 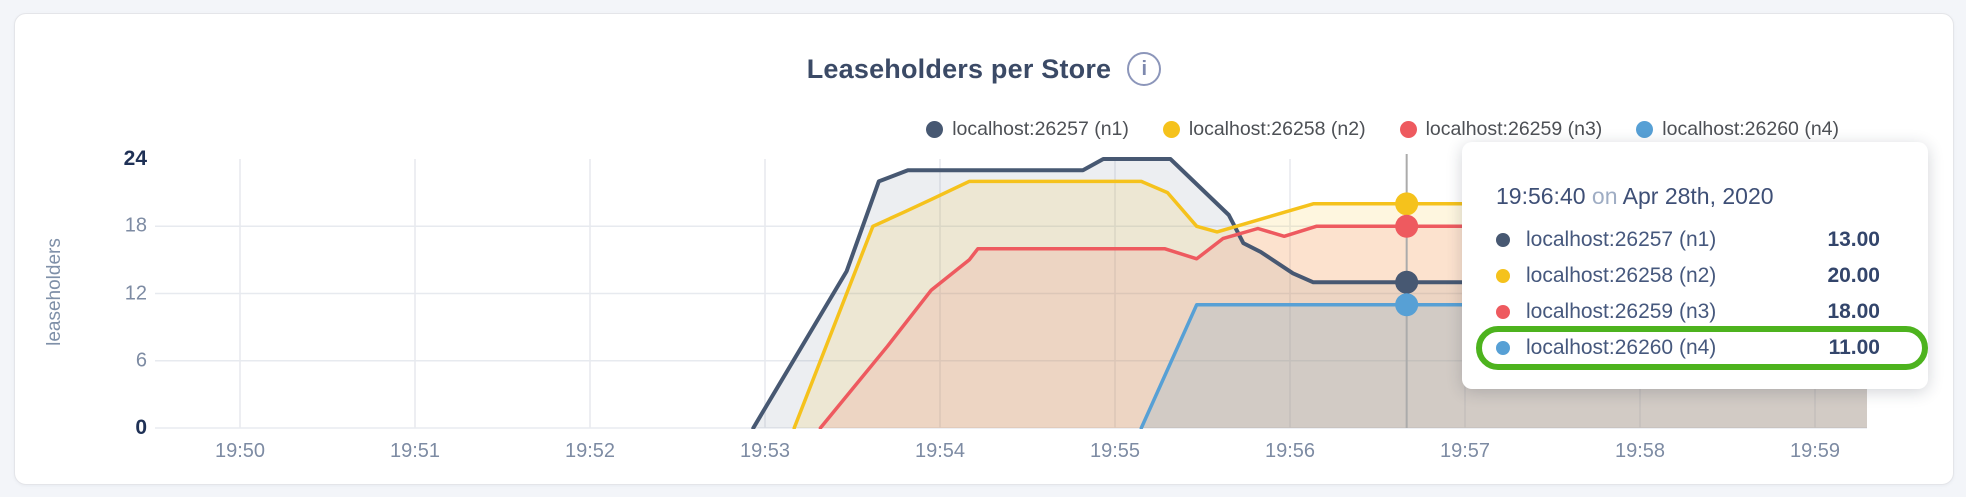 I want to click on tooltip-row-label: localhost:26260 (n4), so click(x=1621, y=347).